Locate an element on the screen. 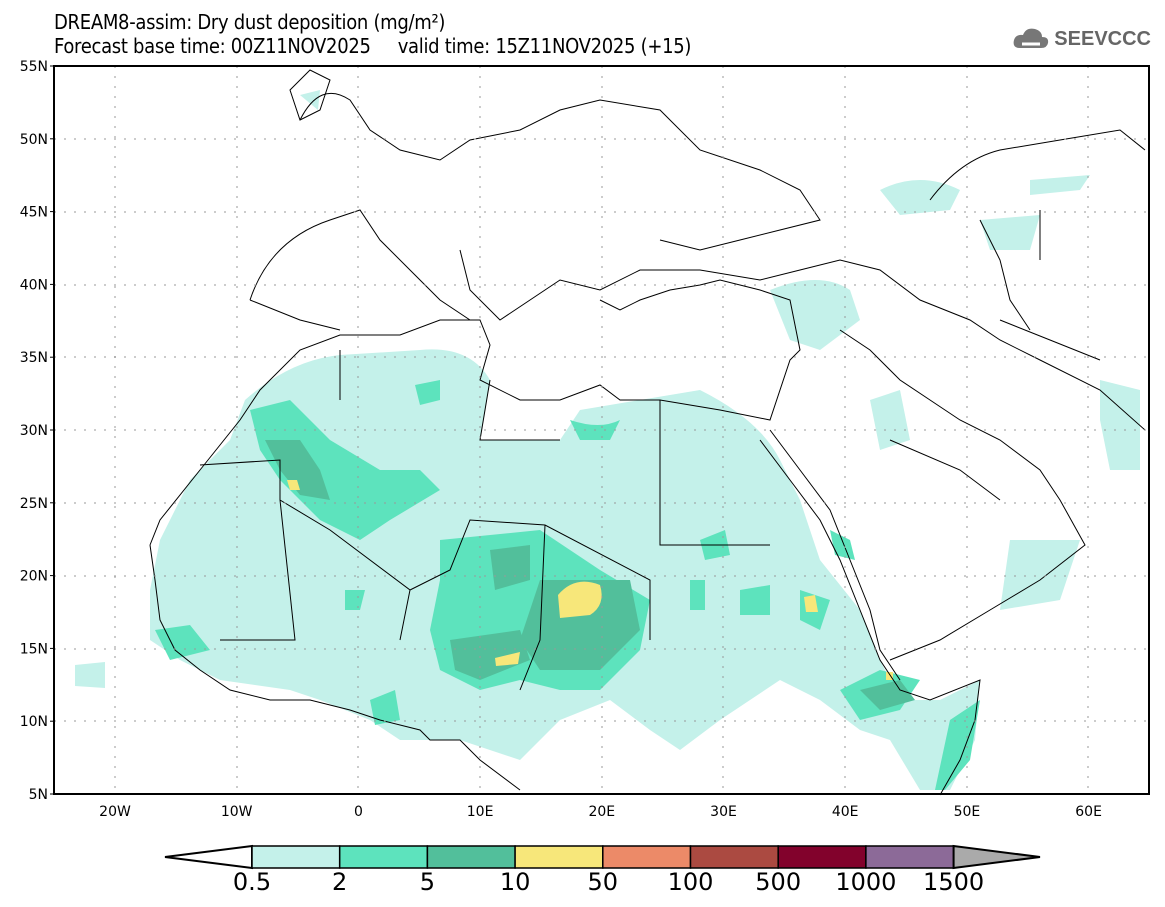  lat-label: 25N is located at coordinates (34, 504).